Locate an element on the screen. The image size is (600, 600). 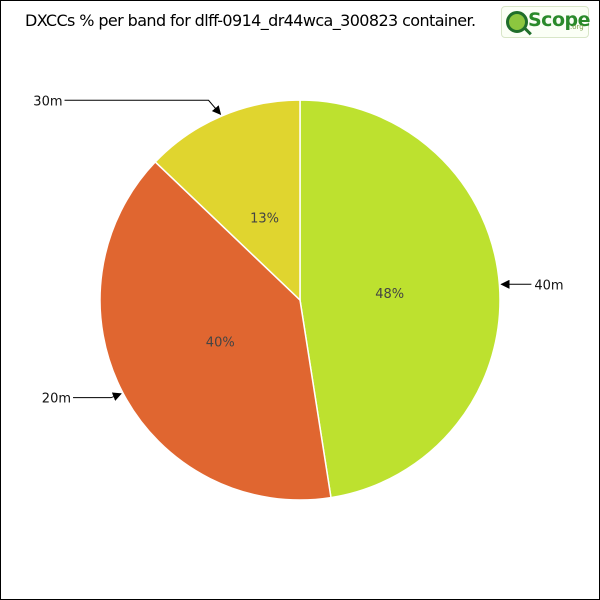
callout-line-30m is located at coordinates (143, 107).